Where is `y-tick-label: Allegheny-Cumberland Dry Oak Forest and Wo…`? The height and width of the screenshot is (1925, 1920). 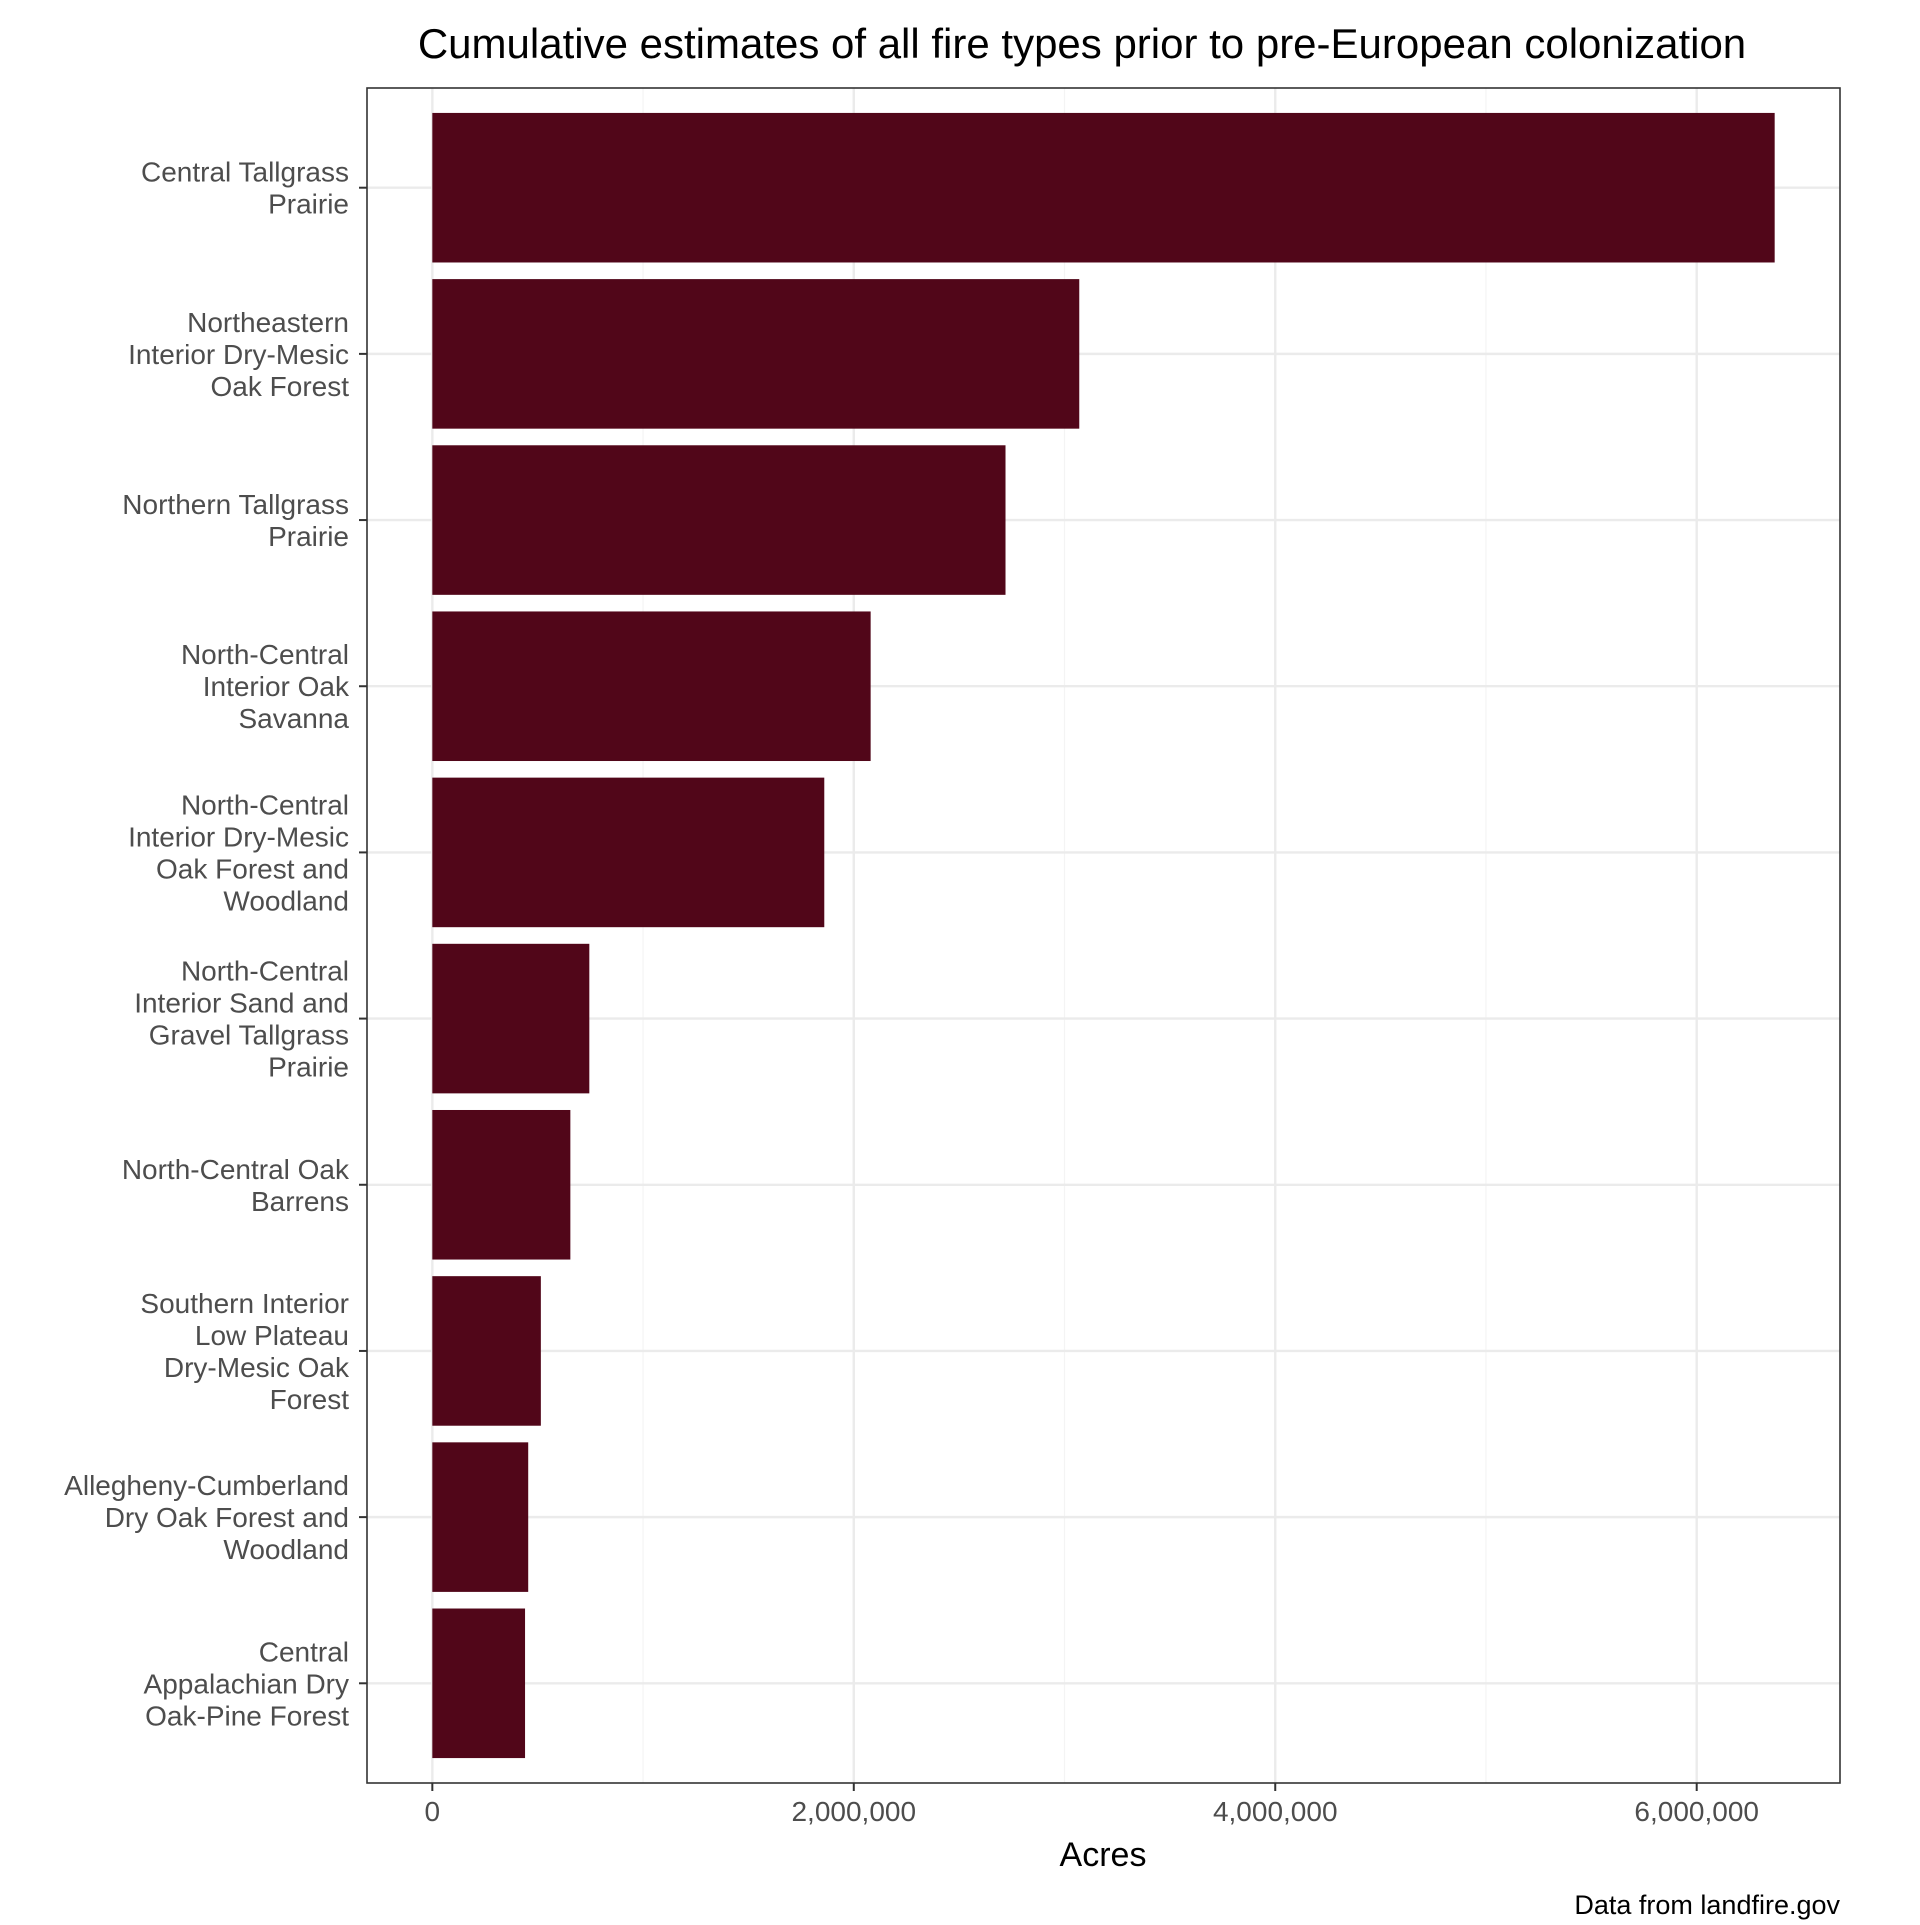
y-tick-label: Allegheny-Cumberland Dry Oak Forest and Wo… is located at coordinates (206, 1517).